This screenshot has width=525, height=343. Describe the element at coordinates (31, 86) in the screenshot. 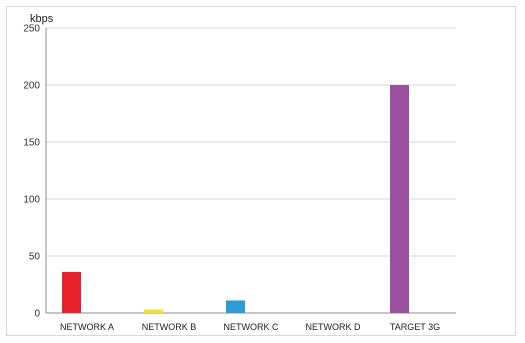

I see `y-tick-label: 200` at that location.